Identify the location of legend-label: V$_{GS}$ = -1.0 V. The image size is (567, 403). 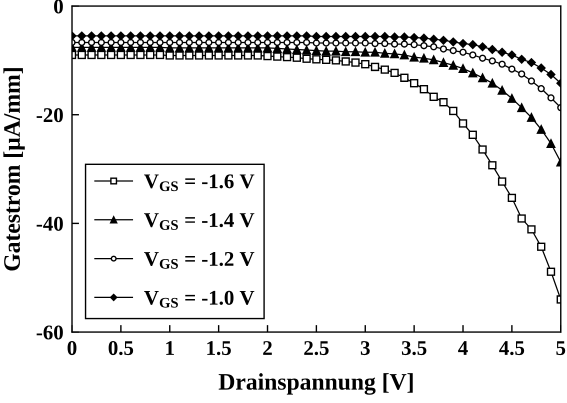
(199, 299).